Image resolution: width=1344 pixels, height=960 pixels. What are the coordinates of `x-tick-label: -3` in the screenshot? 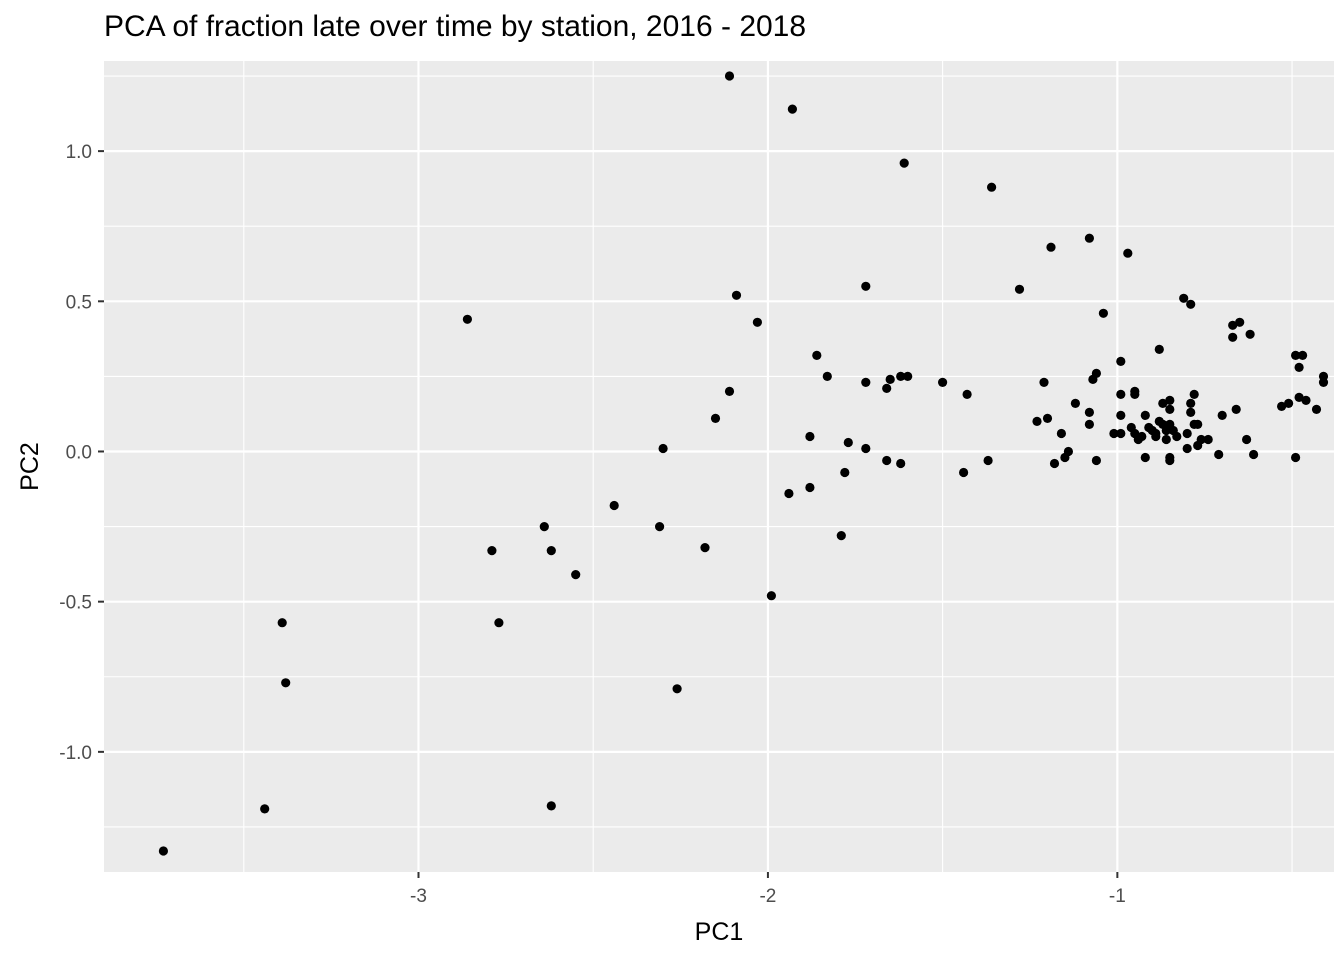 It's located at (418, 896).